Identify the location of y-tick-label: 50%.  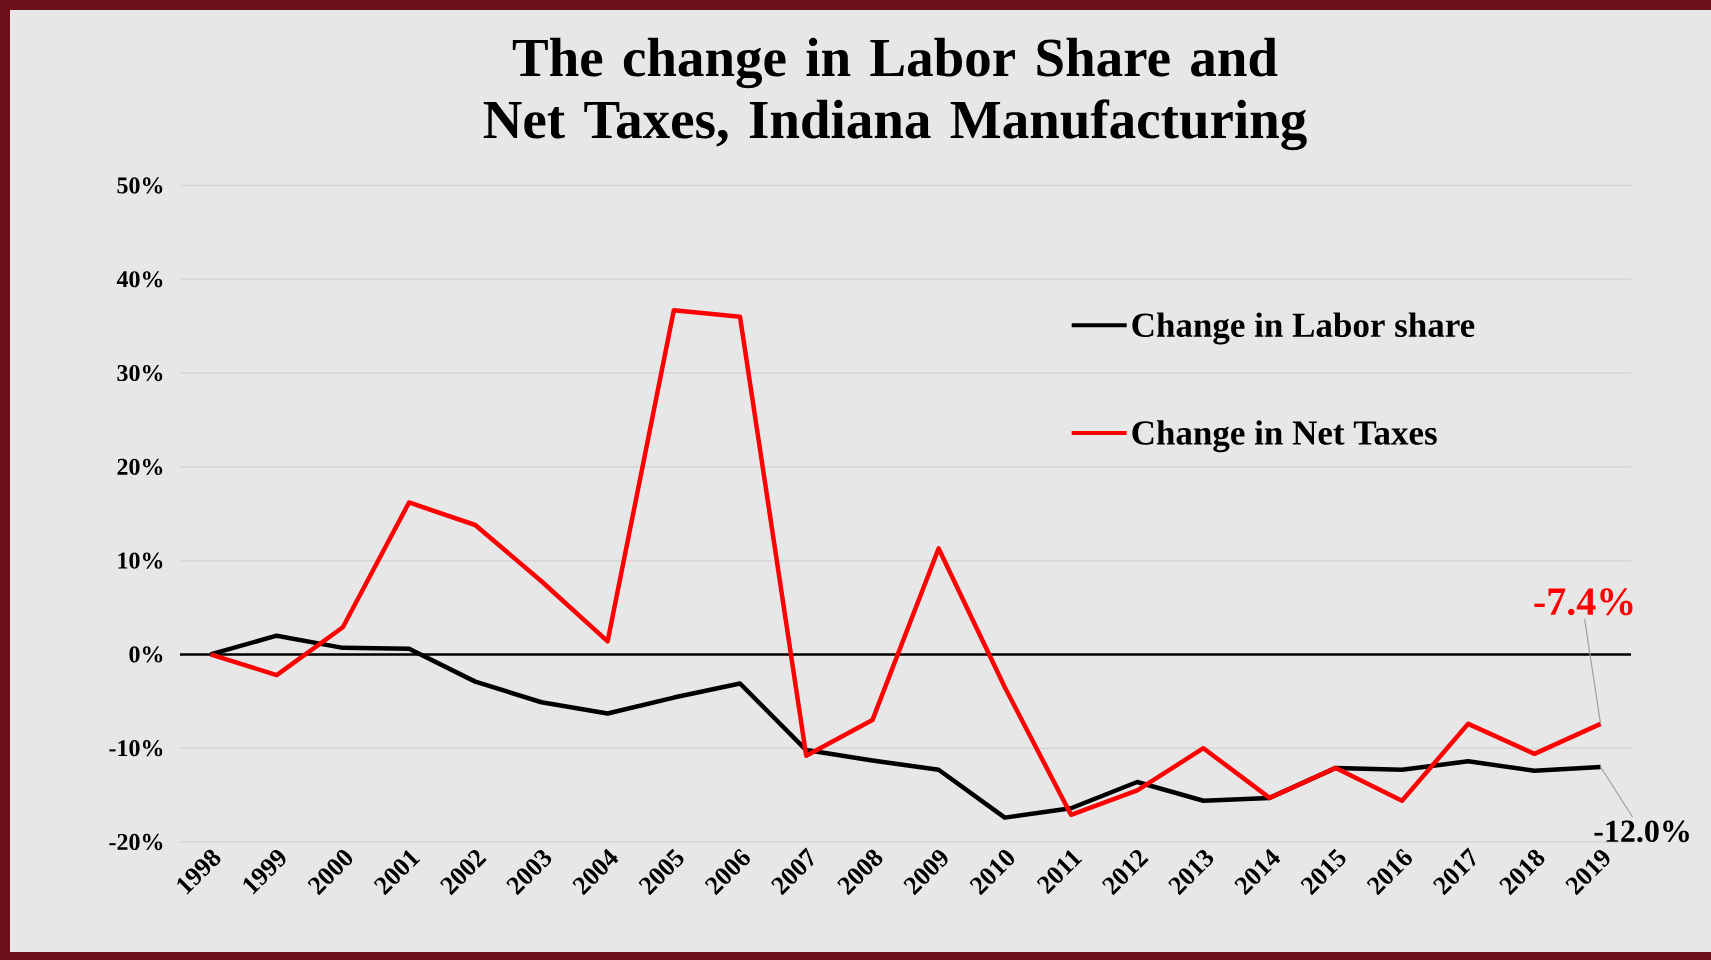
(140, 185).